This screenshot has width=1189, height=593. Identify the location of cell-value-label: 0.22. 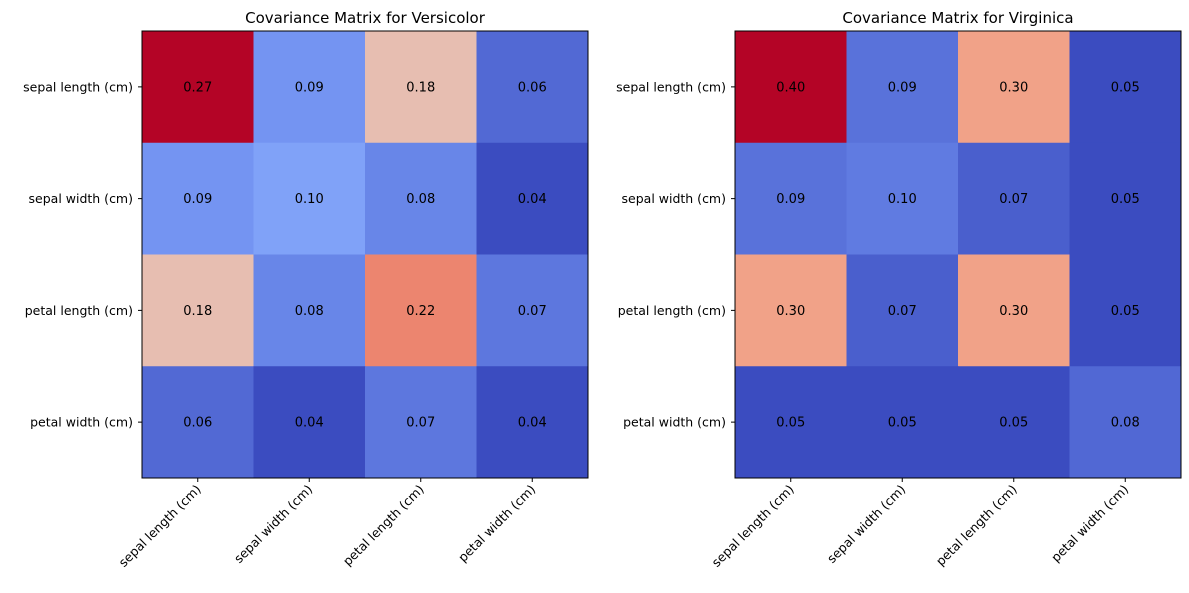
(420, 311).